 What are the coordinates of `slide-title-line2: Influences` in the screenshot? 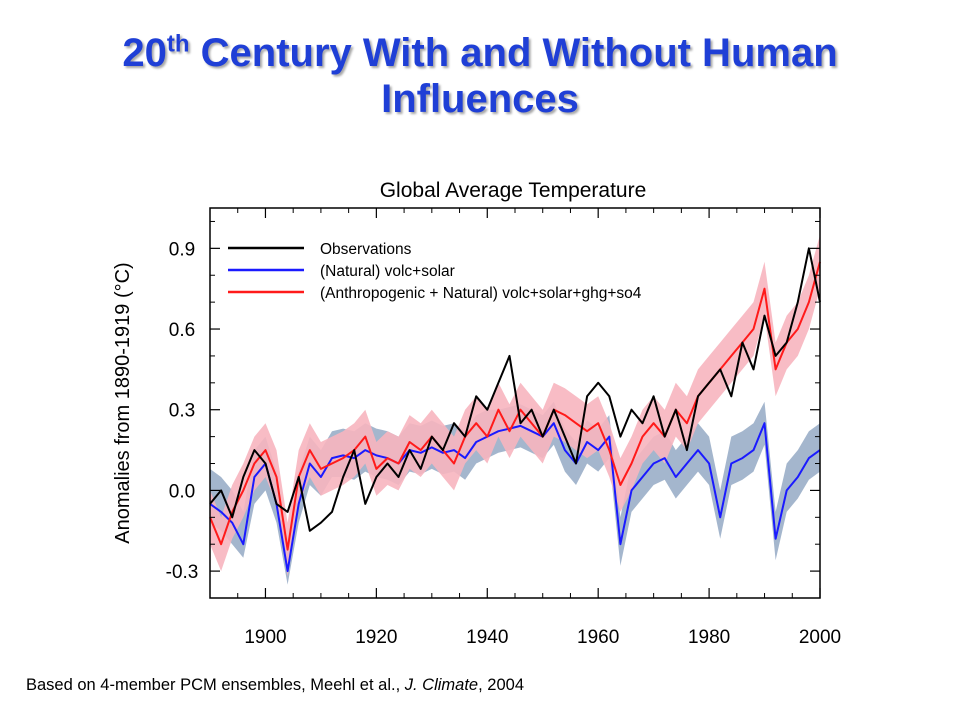 It's located at (480, 99).